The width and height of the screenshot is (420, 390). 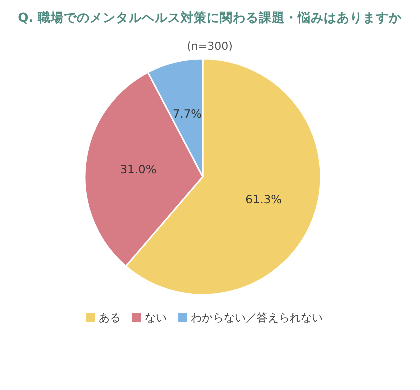 I want to click on chart-subtitle: (n=300), so click(x=210, y=46).